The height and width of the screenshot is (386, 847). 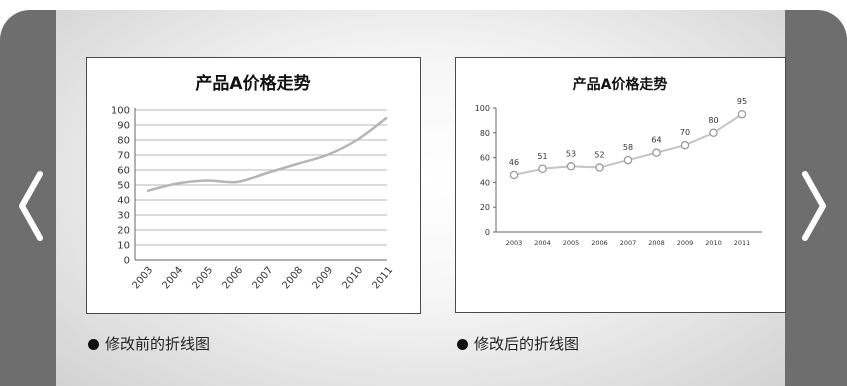 What do you see at coordinates (656, 140) in the screenshot?
I see `data-label: 64` at bounding box center [656, 140].